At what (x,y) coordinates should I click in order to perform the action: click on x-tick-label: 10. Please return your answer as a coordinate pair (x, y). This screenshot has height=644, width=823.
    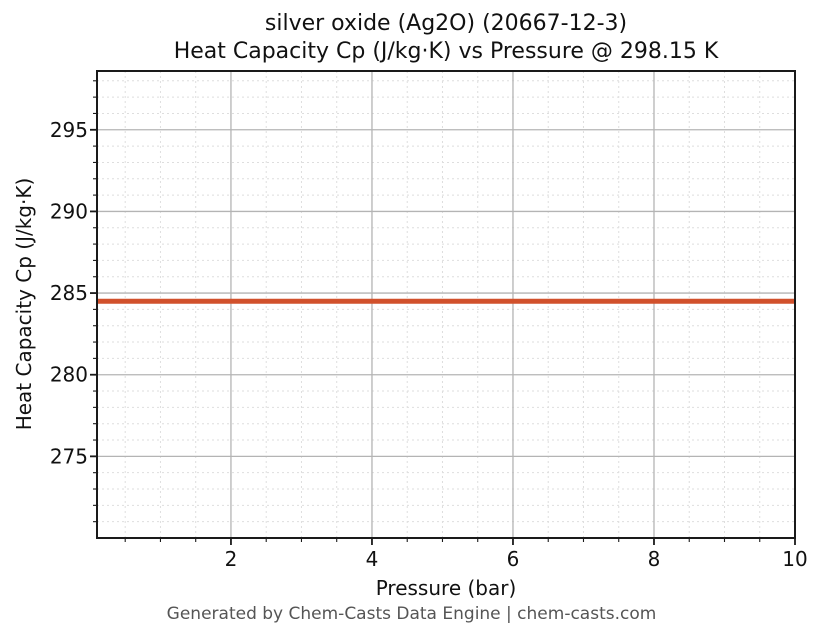
    Looking at the image, I should click on (794, 559).